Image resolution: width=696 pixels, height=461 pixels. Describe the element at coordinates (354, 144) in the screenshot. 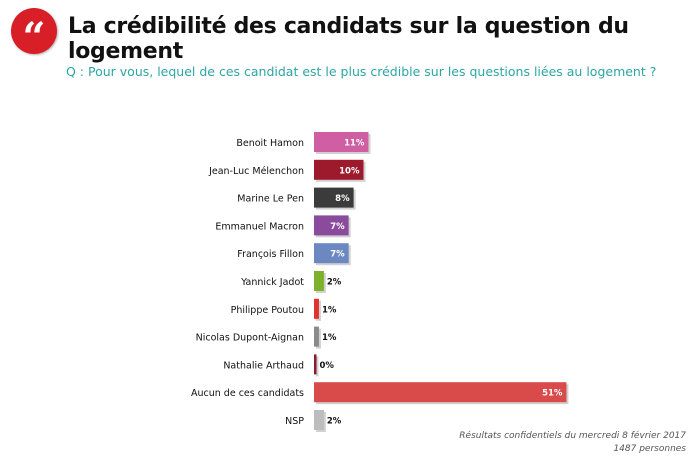

I see `data-label: 11%` at that location.